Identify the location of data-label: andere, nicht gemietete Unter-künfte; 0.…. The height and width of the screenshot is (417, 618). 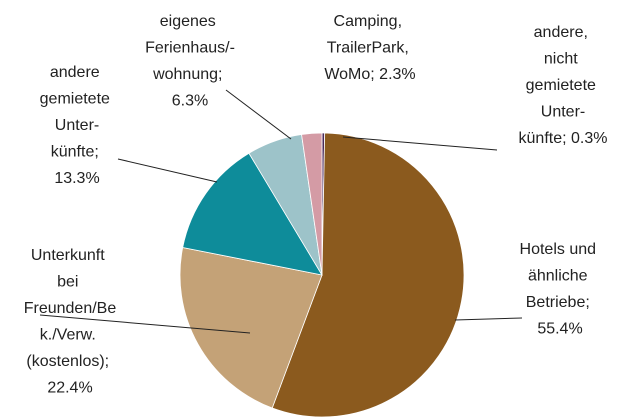
(563, 85).